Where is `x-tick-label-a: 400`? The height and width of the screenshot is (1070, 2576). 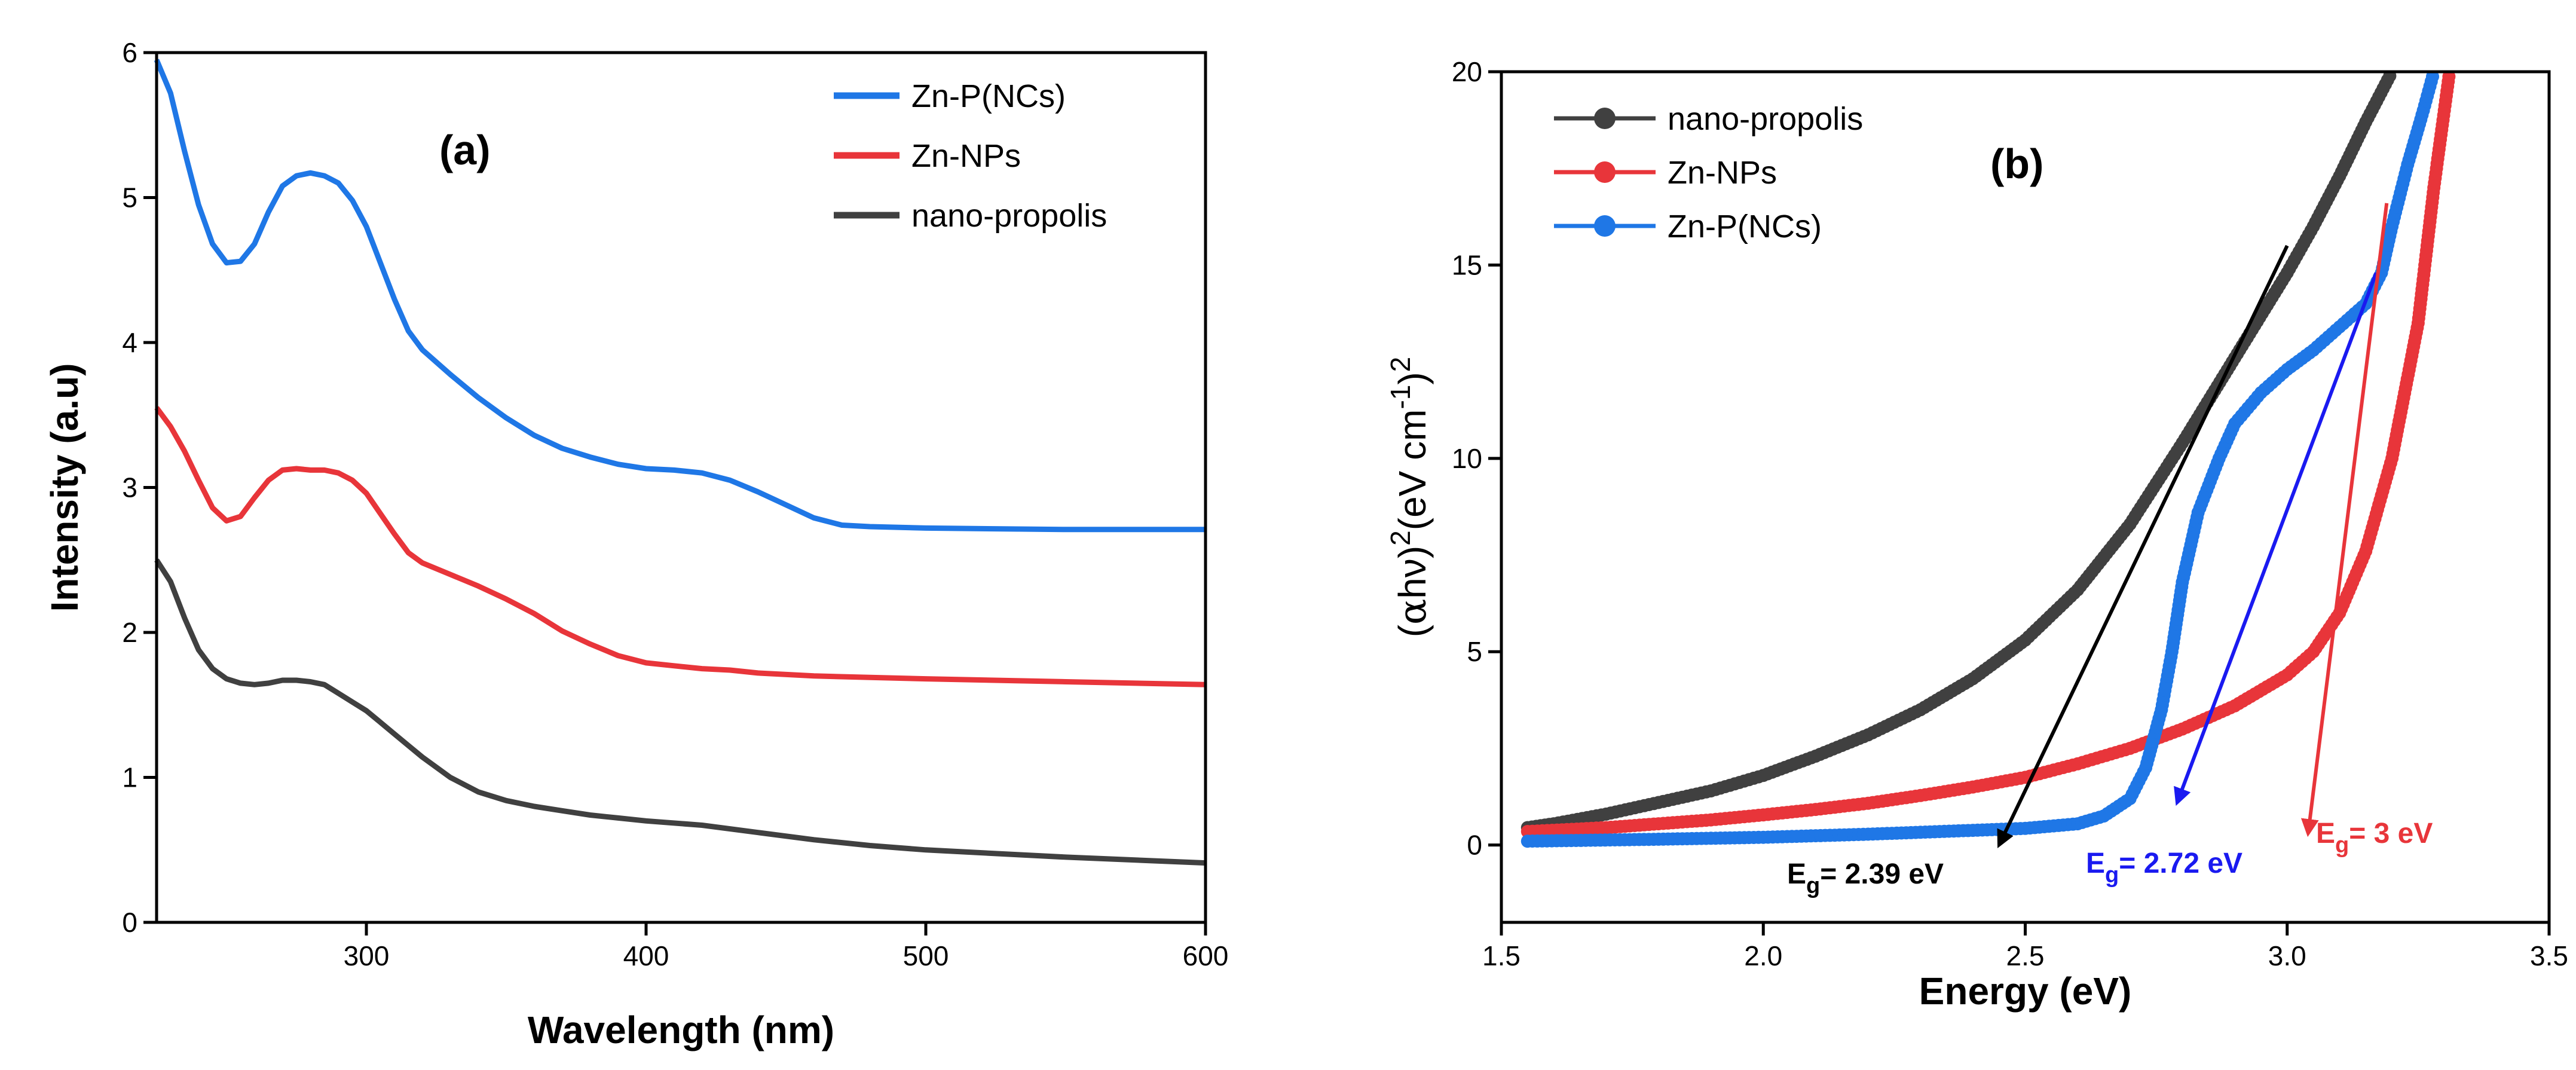 x-tick-label-a: 400 is located at coordinates (646, 956).